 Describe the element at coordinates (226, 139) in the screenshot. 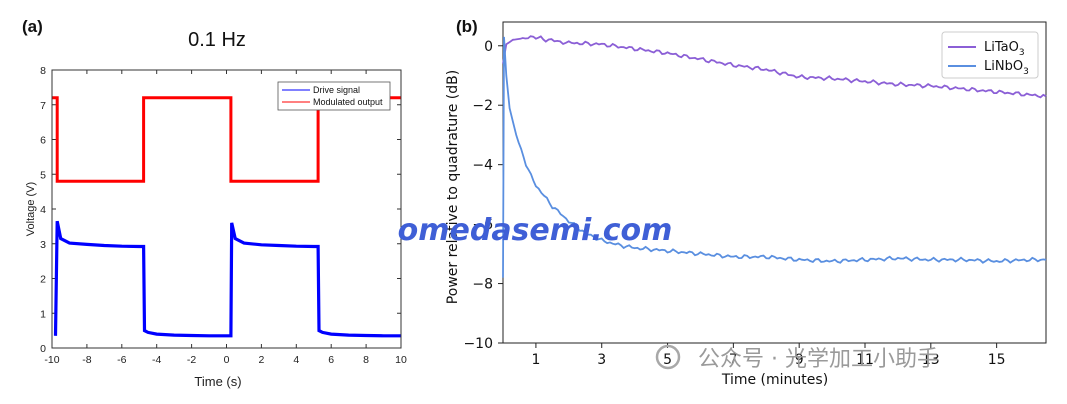

I see `modulated-output-line` at that location.